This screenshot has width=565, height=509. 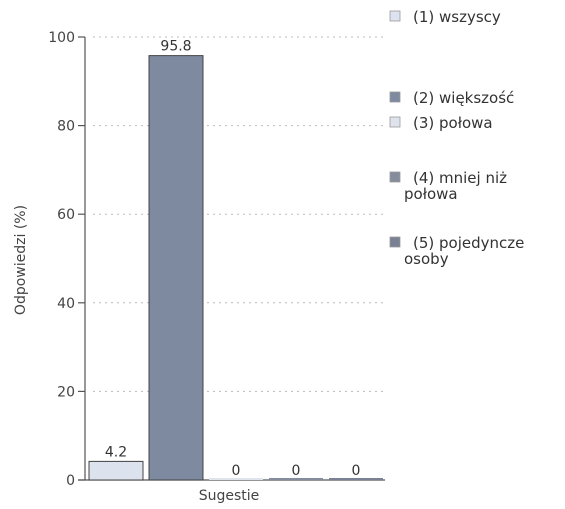 What do you see at coordinates (66, 215) in the screenshot?
I see `y-tick-label: 60` at bounding box center [66, 215].